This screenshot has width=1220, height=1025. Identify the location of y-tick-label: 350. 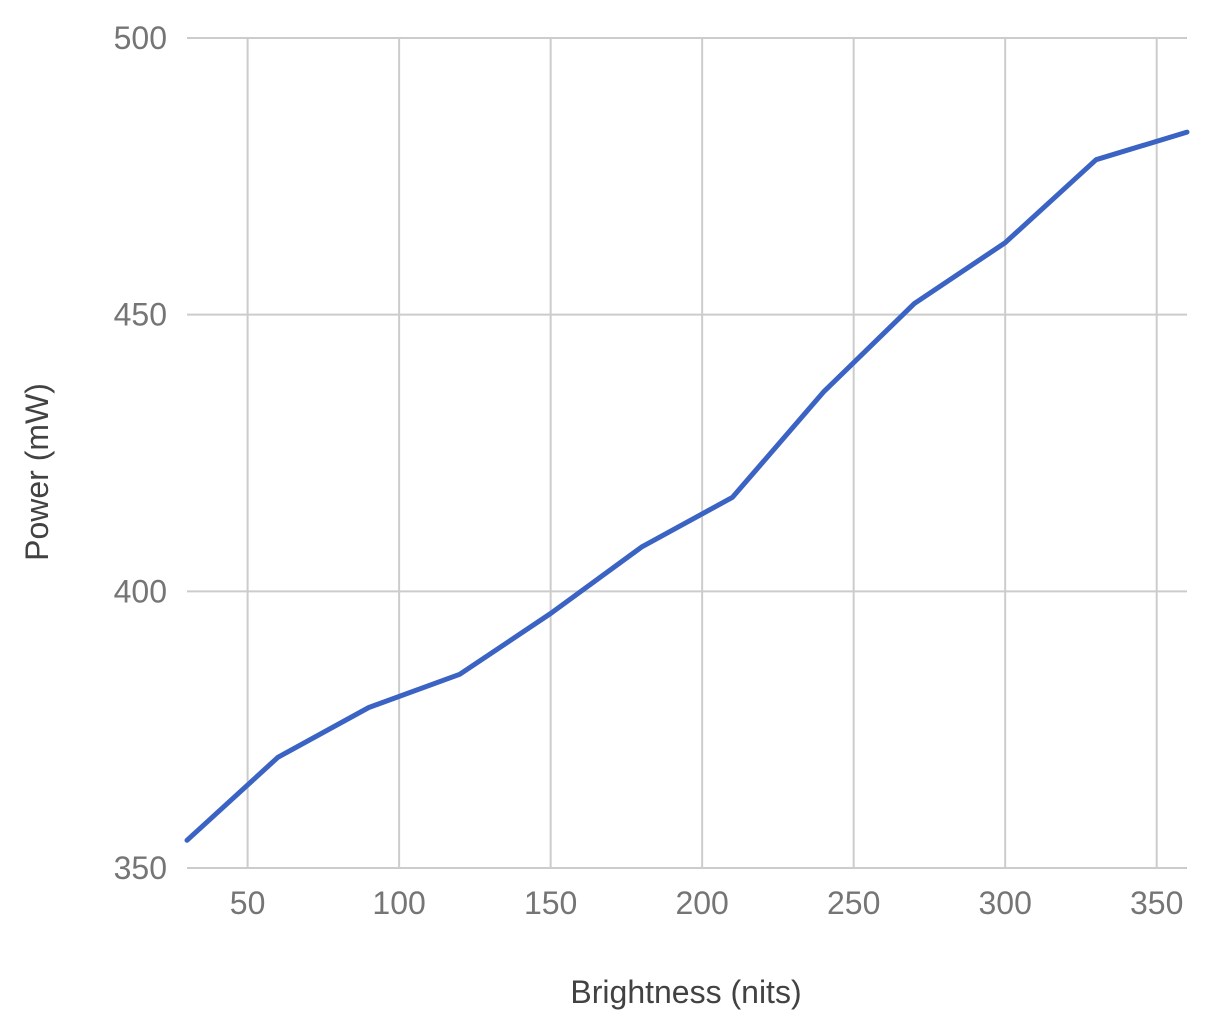
(140, 868).